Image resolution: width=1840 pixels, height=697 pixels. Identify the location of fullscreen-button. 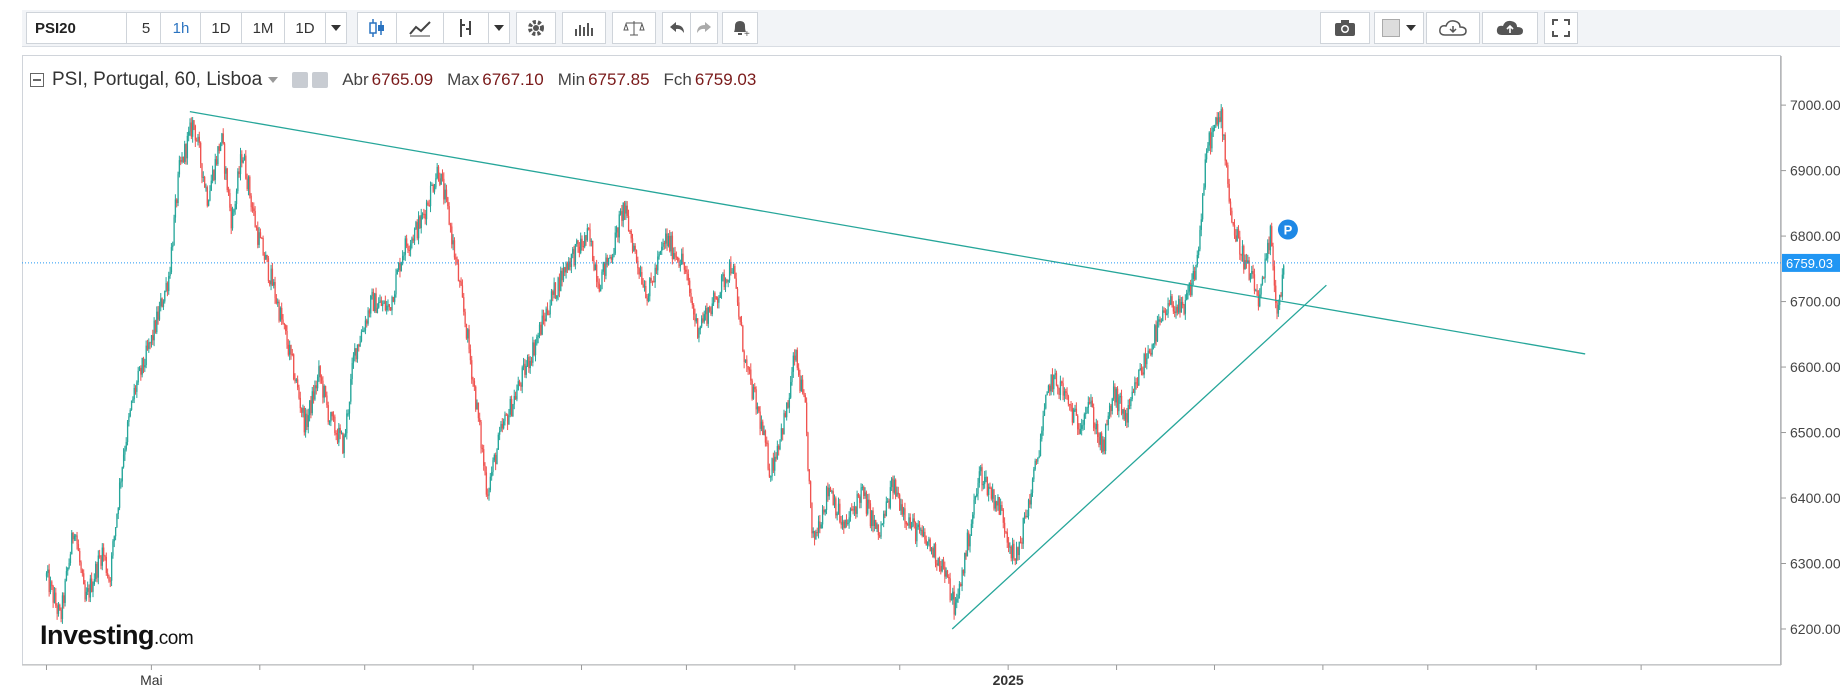
(1561, 28).